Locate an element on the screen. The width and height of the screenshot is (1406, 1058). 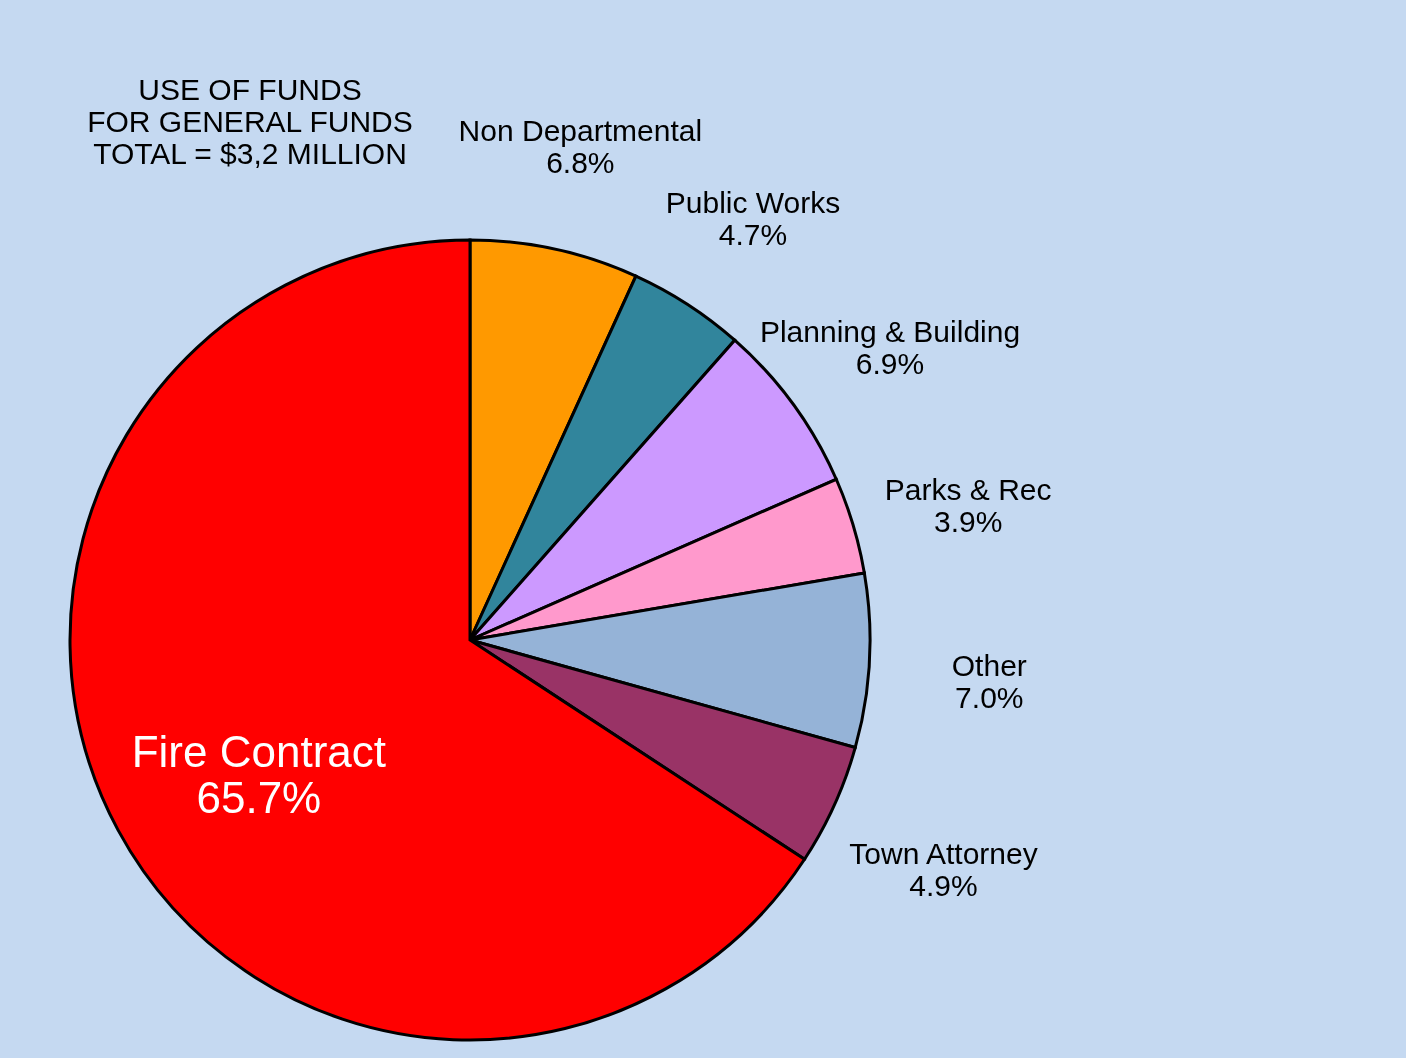
slice-label: Parks & Rec is located at coordinates (968, 489).